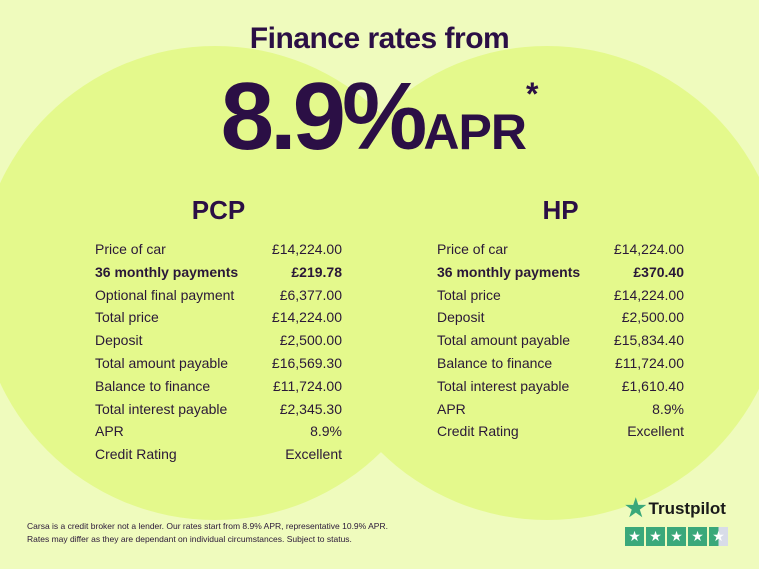  I want to click on table-row: Optional final payment £6,377.00, so click(218, 295).